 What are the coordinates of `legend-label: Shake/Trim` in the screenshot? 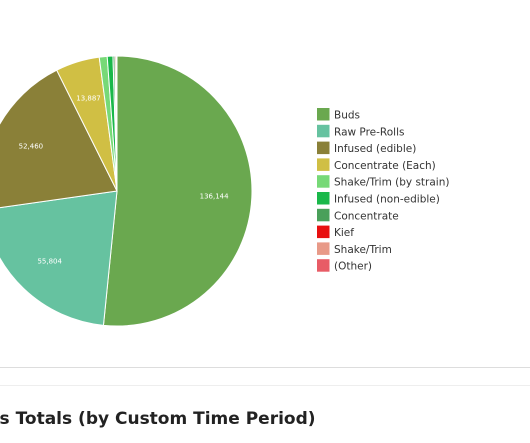 It's located at (363, 250).